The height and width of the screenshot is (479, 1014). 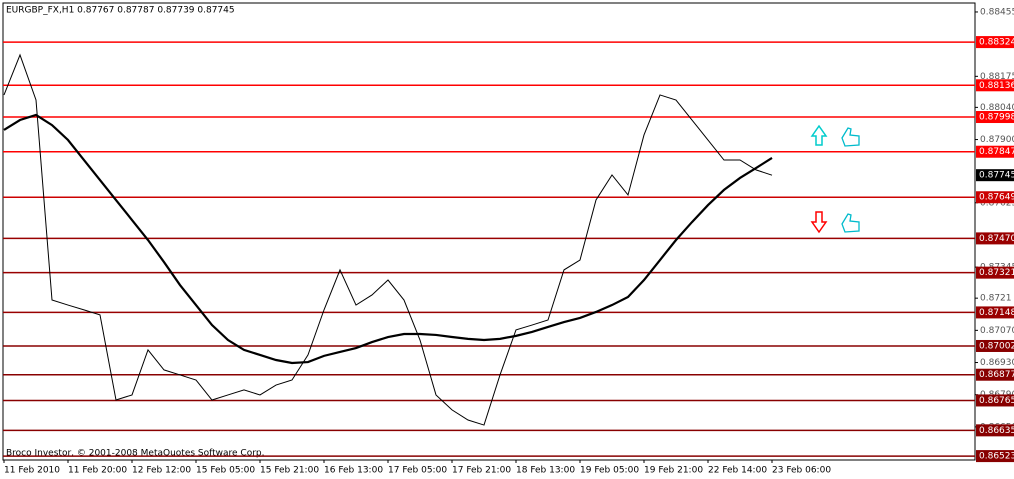 What do you see at coordinates (609, 471) in the screenshot?
I see `x-tick-label: 19 Feb 05:00` at bounding box center [609, 471].